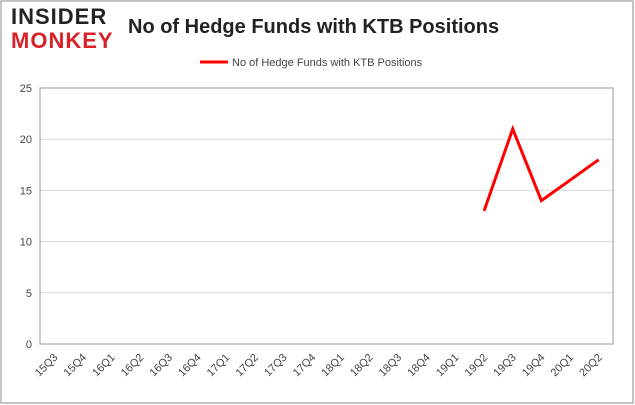 The height and width of the screenshot is (405, 635). What do you see at coordinates (327, 63) in the screenshot?
I see `legend-label: No of Hedge Funds with KTB Positions` at bounding box center [327, 63].